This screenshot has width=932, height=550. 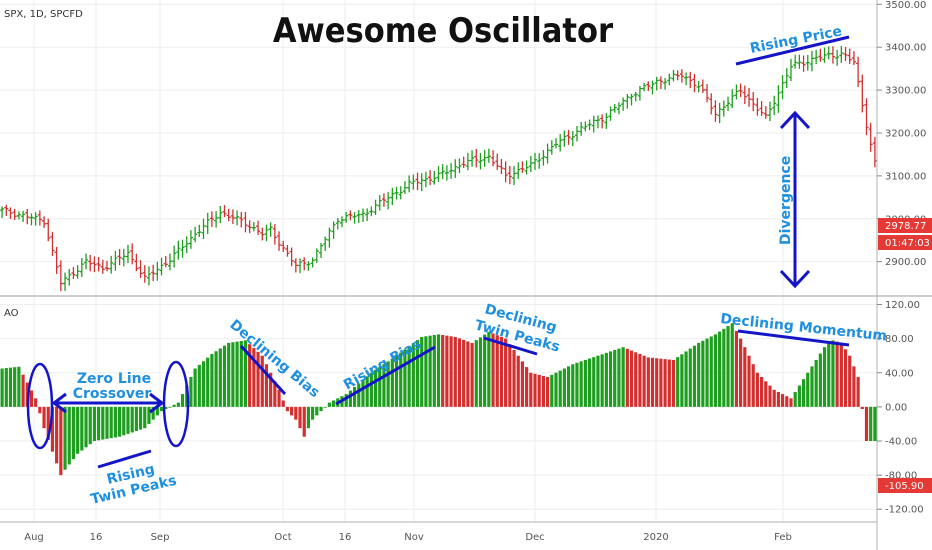 I want to click on rising-bias-line, so click(x=385, y=375).